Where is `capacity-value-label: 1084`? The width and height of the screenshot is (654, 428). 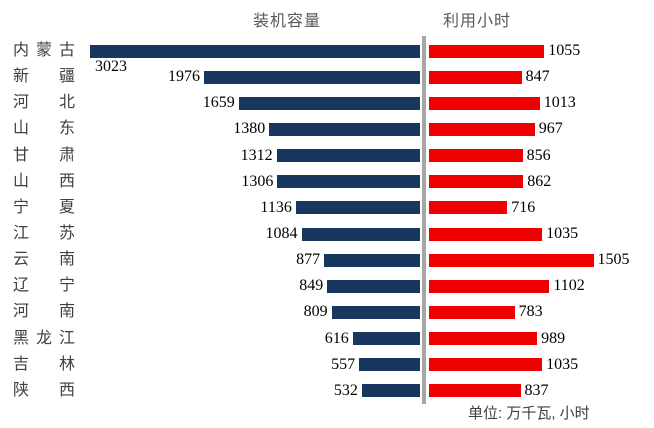 capacity-value-label: 1084 is located at coordinates (281, 234).